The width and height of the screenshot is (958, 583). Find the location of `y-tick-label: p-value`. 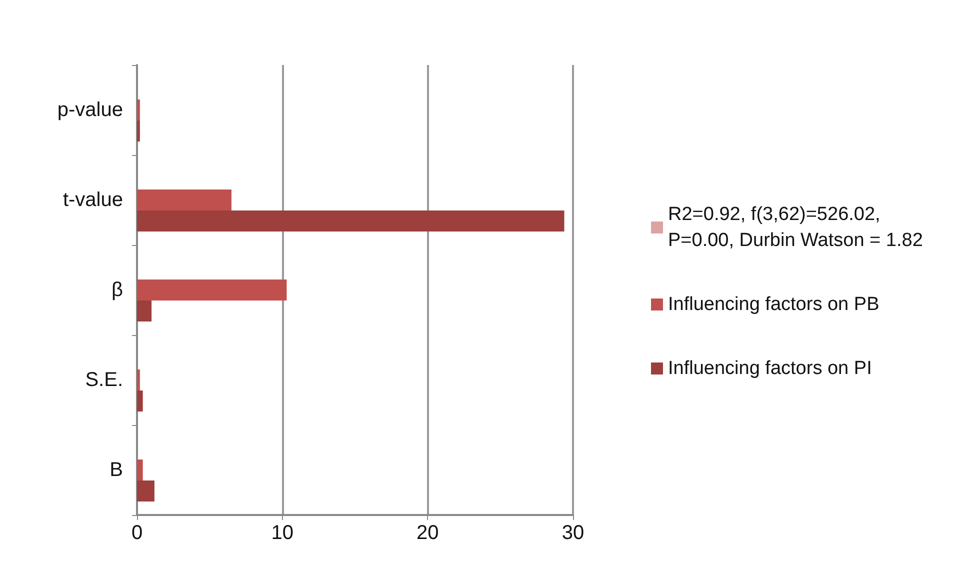

y-tick-label: p-value is located at coordinates (90, 110).